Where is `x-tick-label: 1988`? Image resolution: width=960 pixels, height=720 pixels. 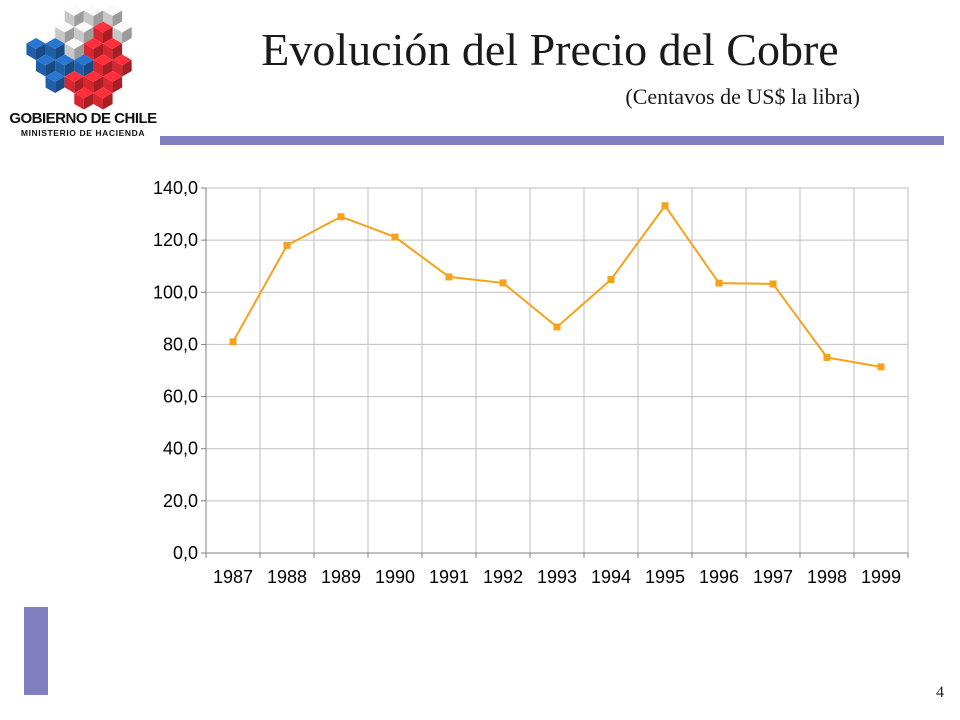
x-tick-label: 1988 is located at coordinates (287, 577).